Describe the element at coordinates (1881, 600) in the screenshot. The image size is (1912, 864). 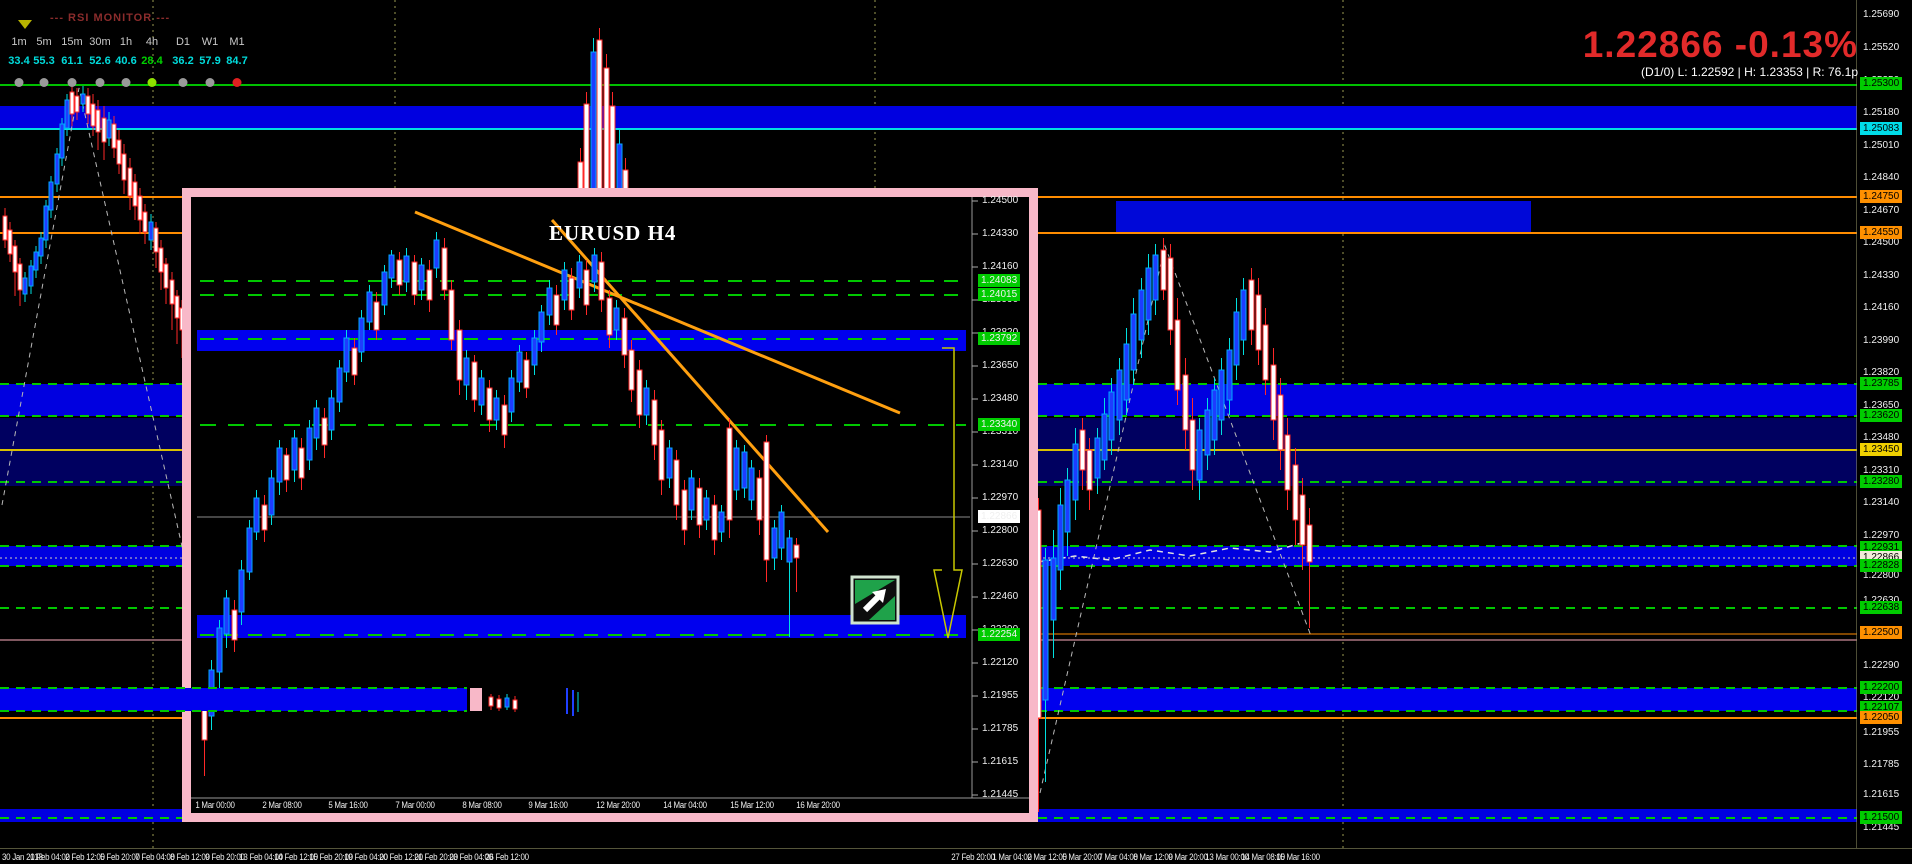
I see `price-axis-label: 1.22630` at that location.